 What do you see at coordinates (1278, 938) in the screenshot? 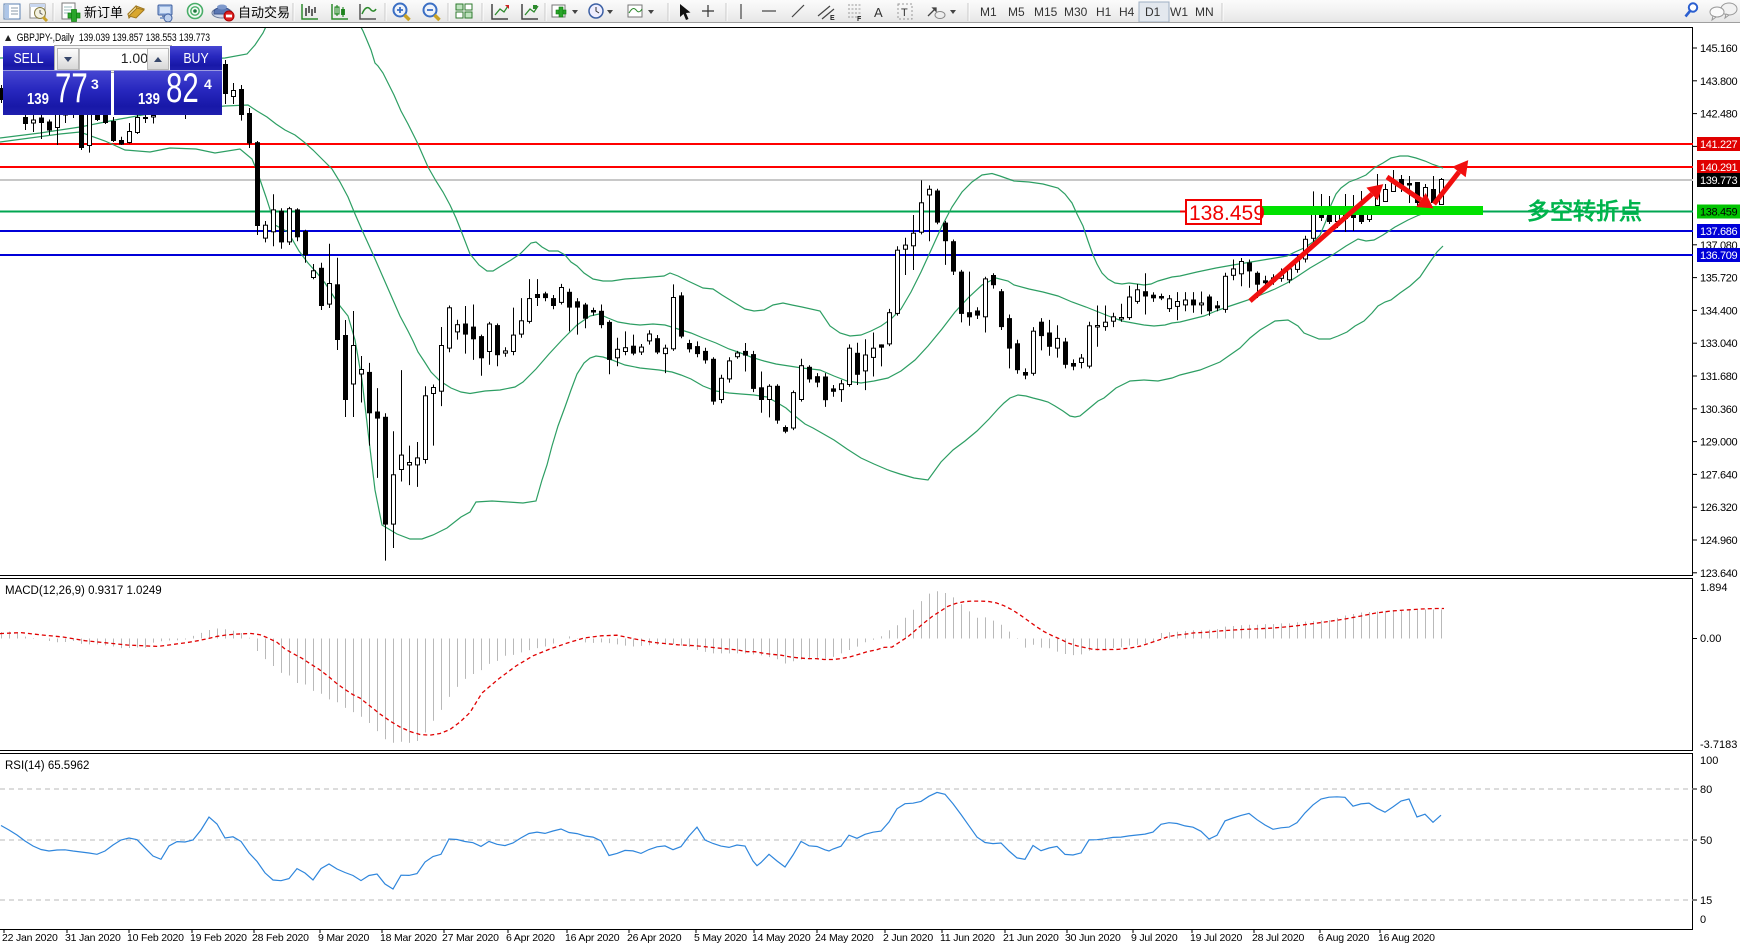
I see `svg-text: 28 Jul 2020` at bounding box center [1278, 938].